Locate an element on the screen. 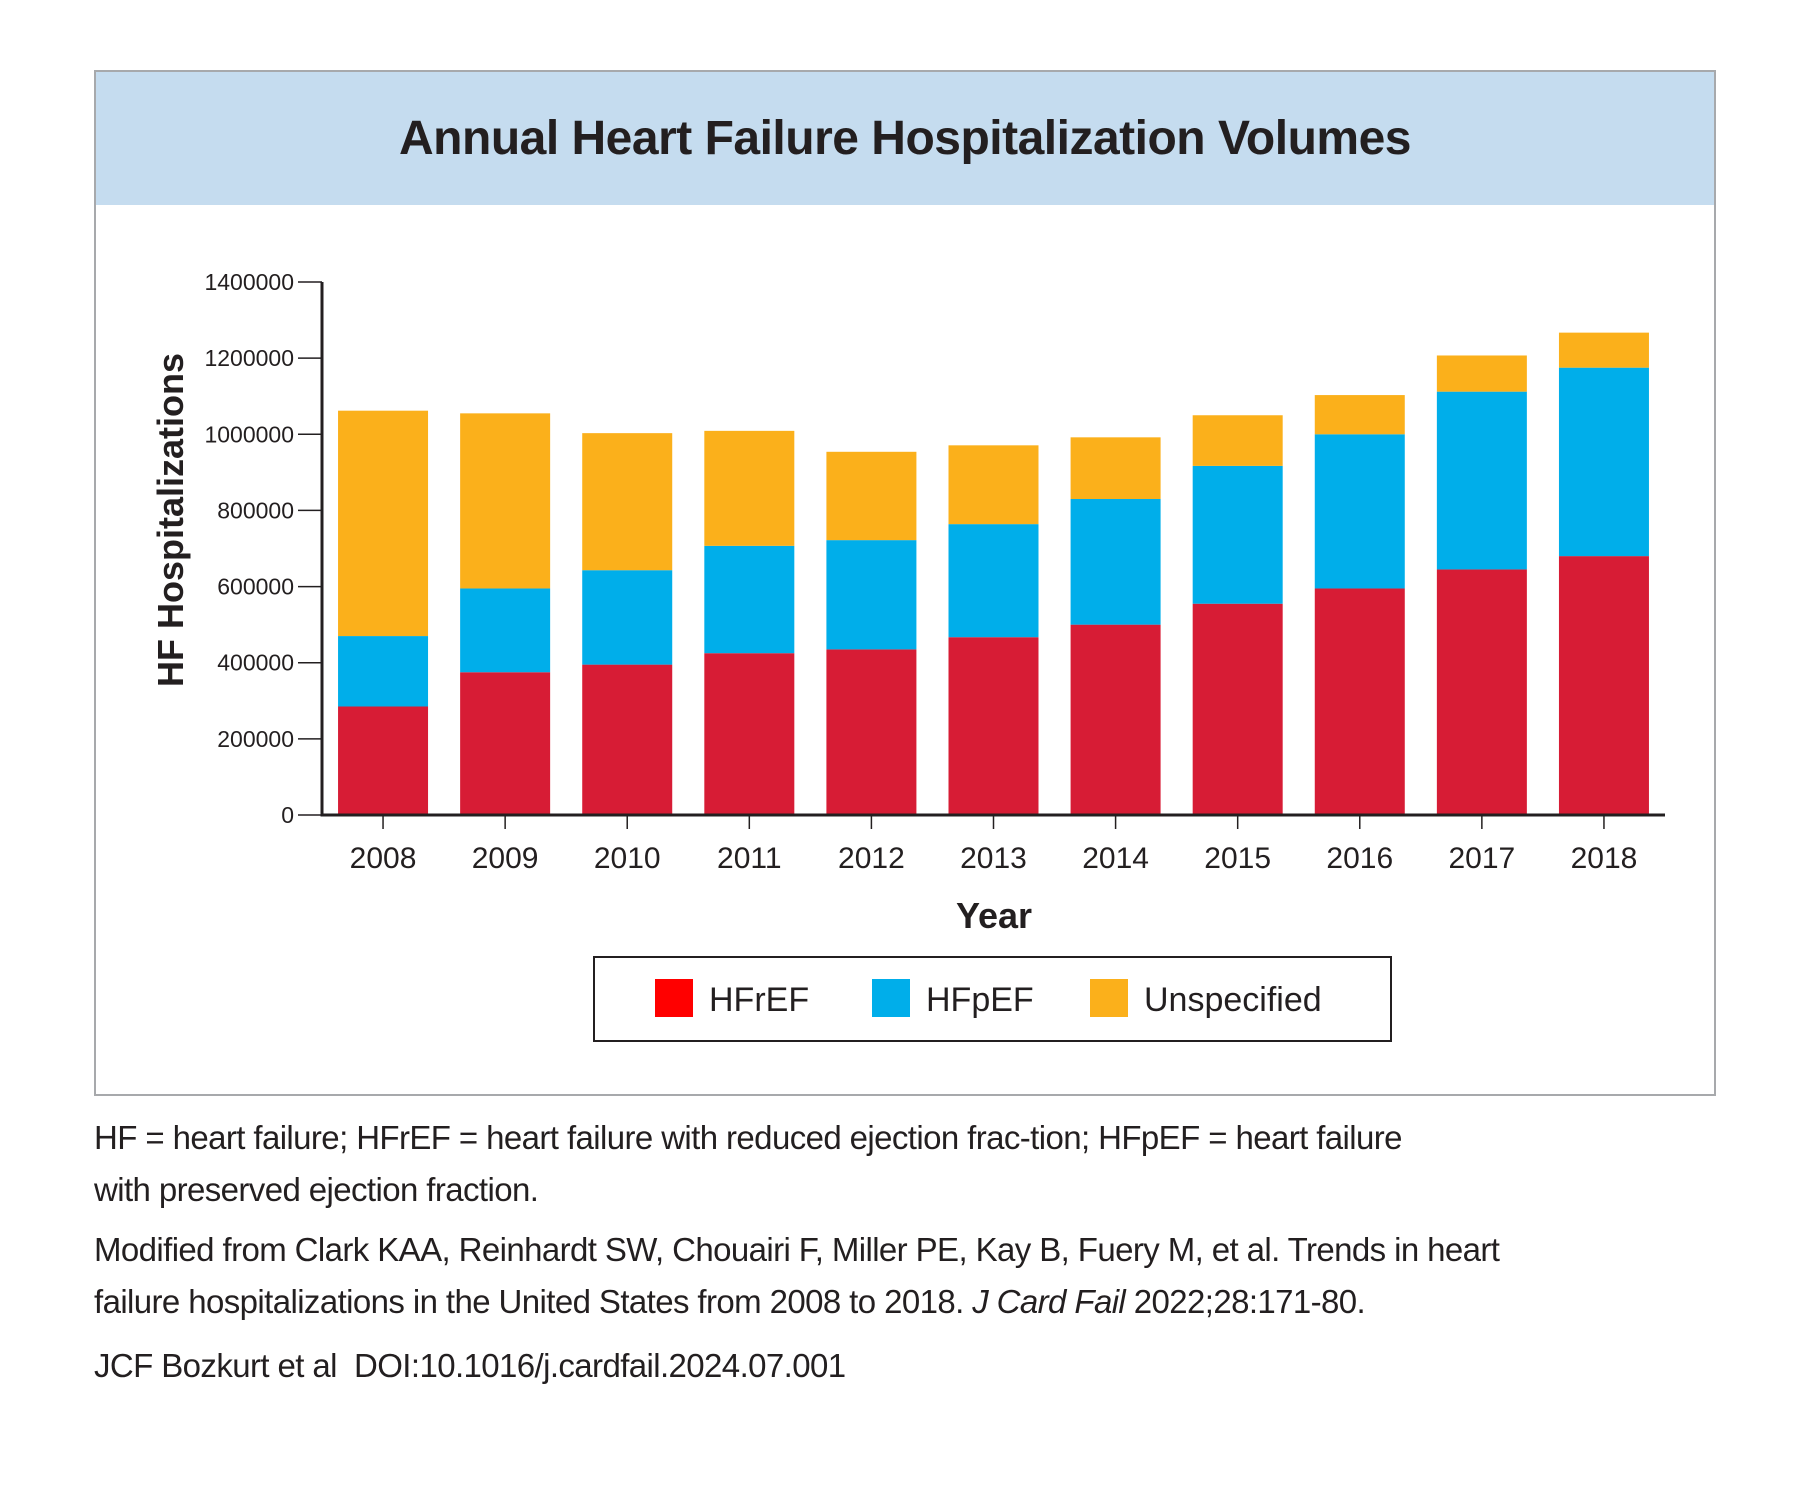  legend-label-unspecified: Unspecified is located at coordinates (1233, 1000).